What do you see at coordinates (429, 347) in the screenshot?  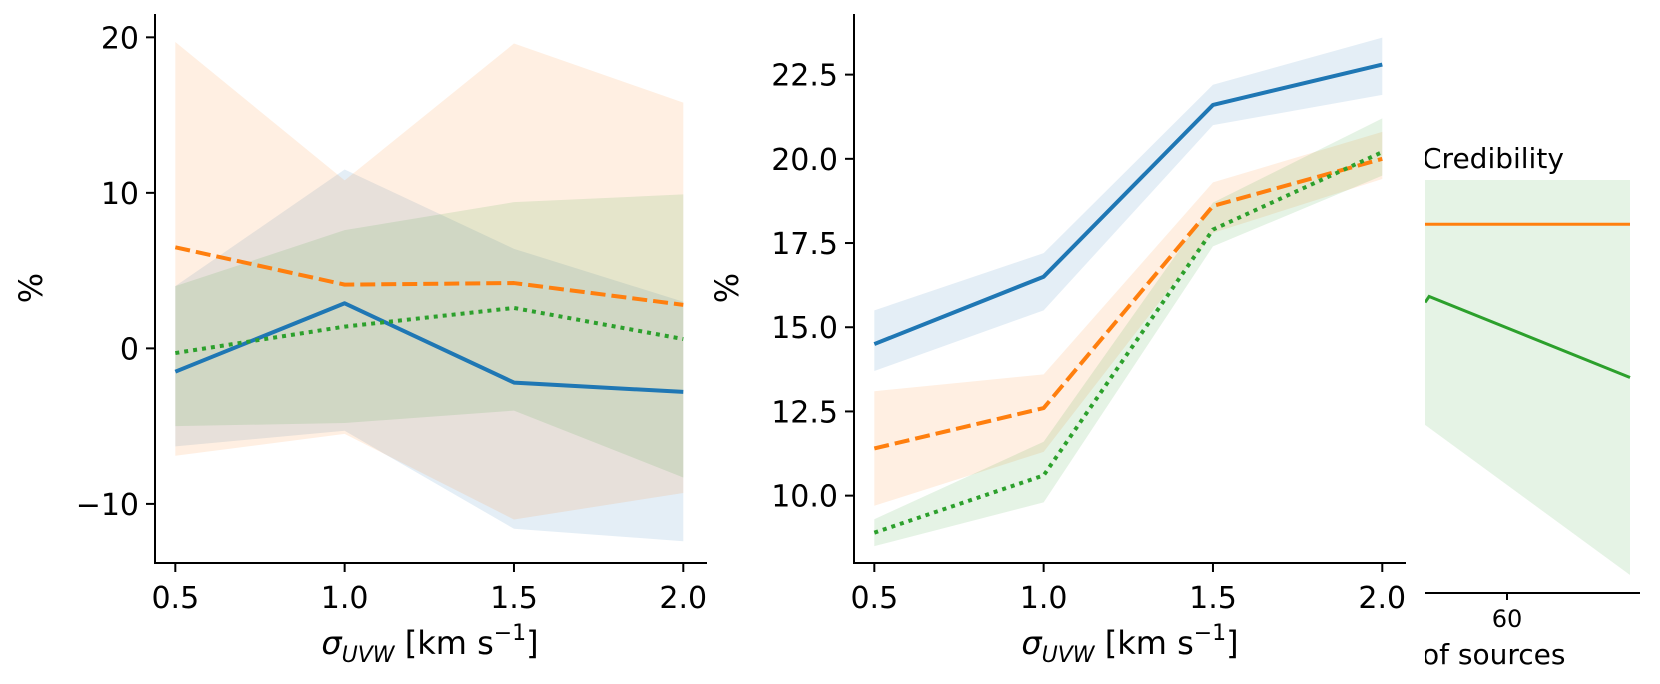 I see `left-series-line-blue` at bounding box center [429, 347].